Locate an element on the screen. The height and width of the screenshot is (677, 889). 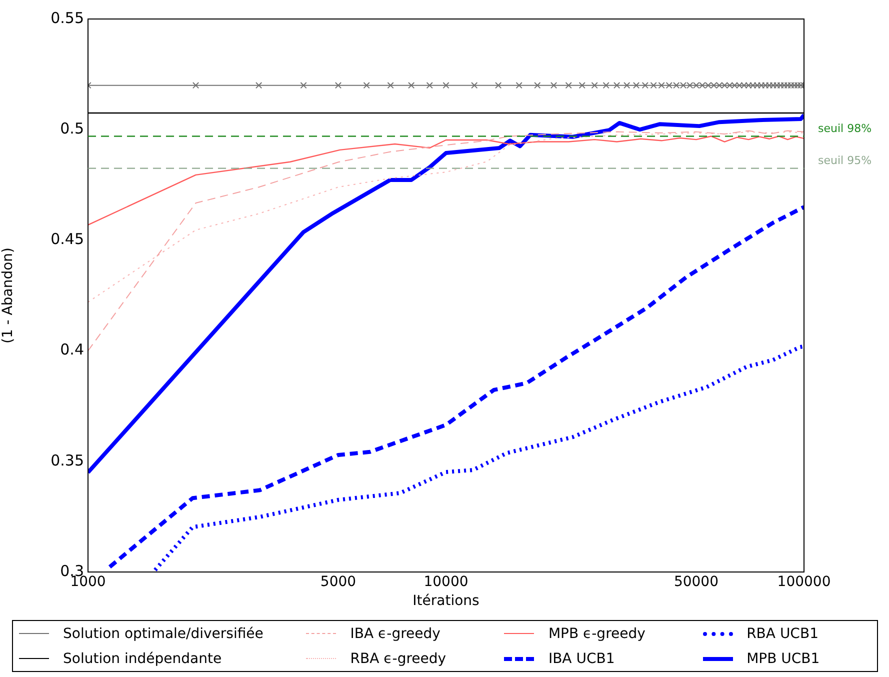
legend-label: Solution indépendante is located at coordinates (142, 658).